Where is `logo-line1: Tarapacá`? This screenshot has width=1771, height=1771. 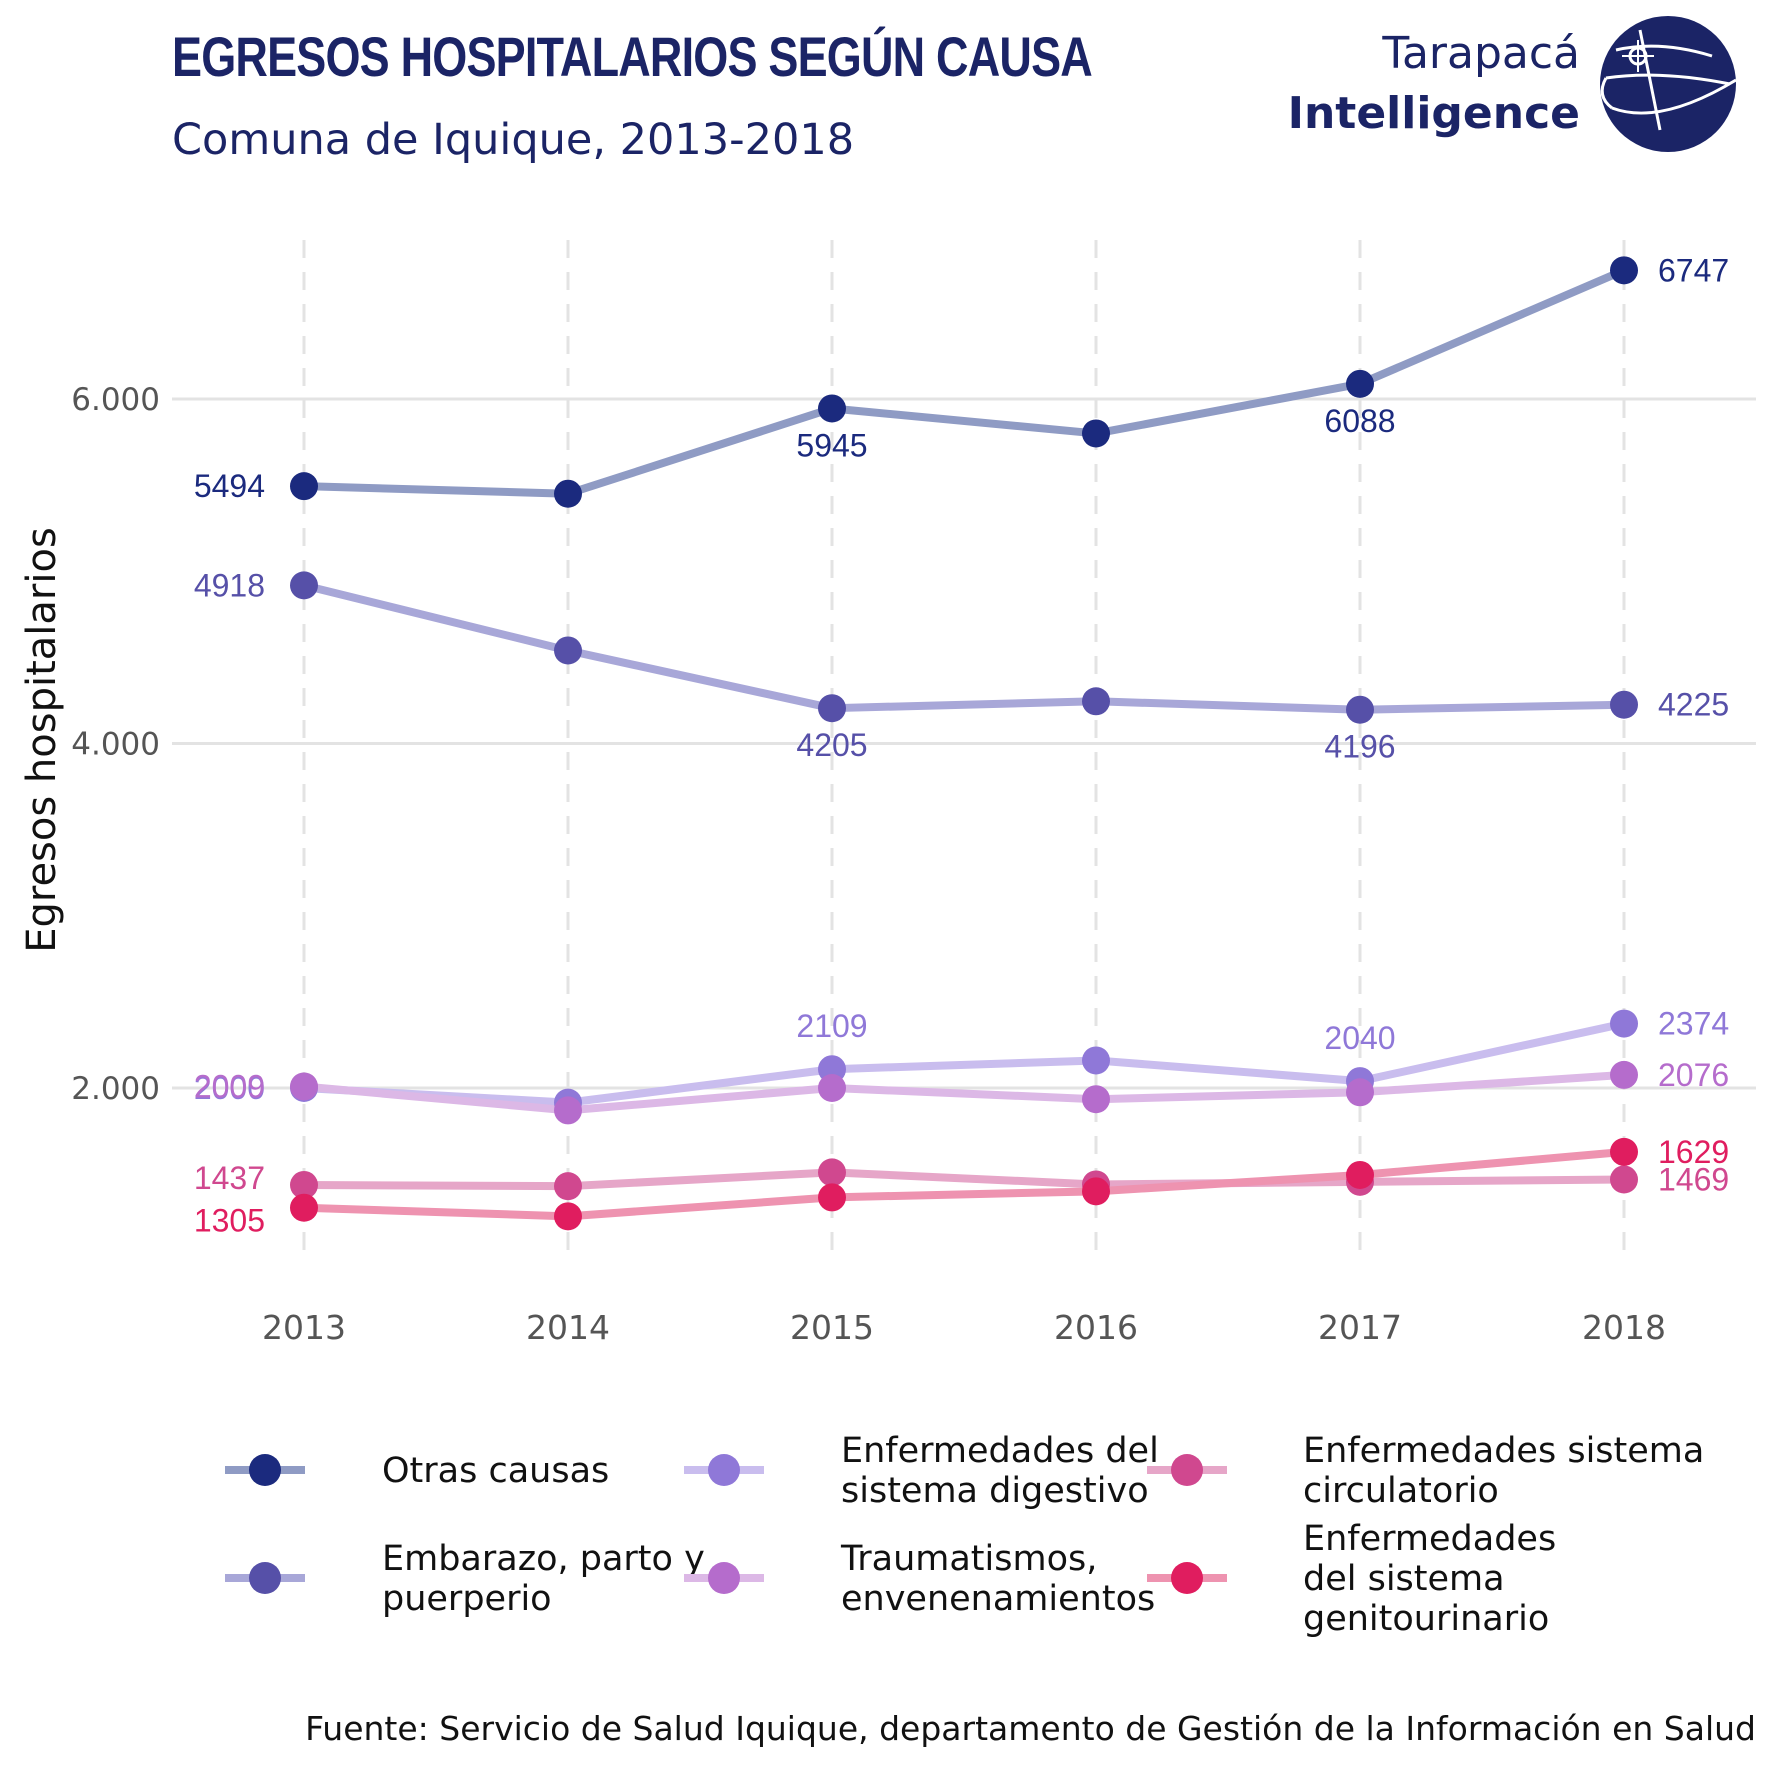
logo-line1: Tarapacá is located at coordinates (1480, 53).